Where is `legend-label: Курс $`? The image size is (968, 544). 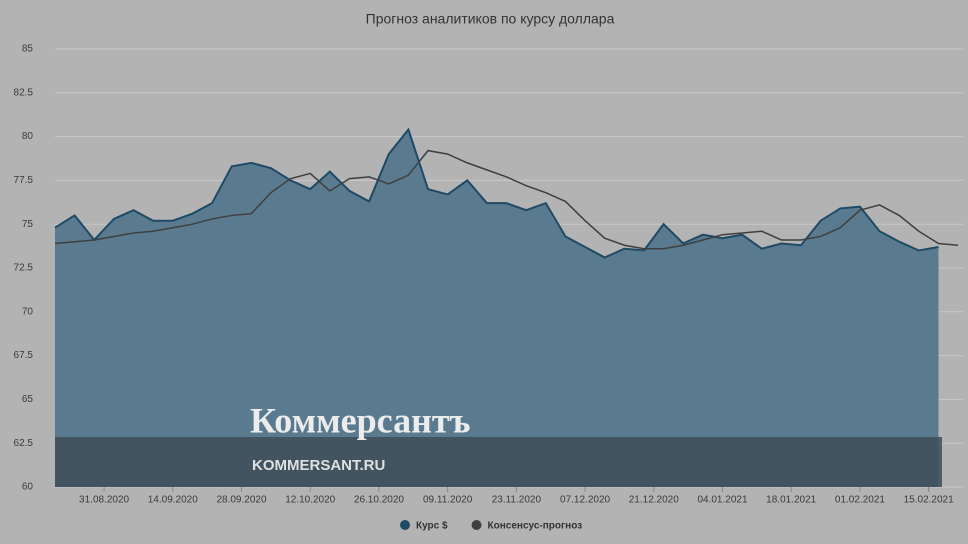 legend-label: Курс $ is located at coordinates (432, 526).